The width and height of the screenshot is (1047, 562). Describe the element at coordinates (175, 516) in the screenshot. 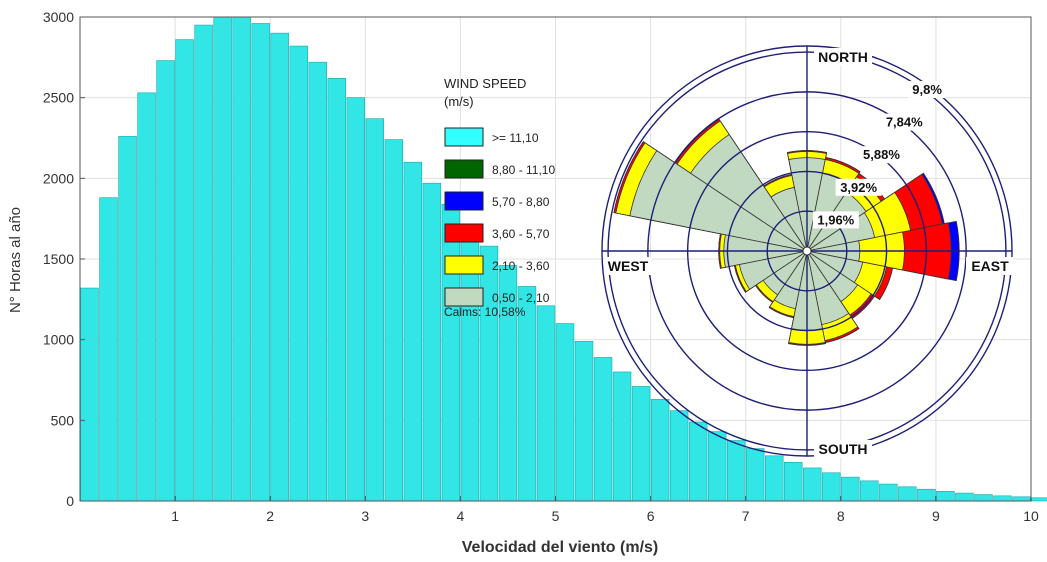

I see `x-tick-label: 1` at that location.